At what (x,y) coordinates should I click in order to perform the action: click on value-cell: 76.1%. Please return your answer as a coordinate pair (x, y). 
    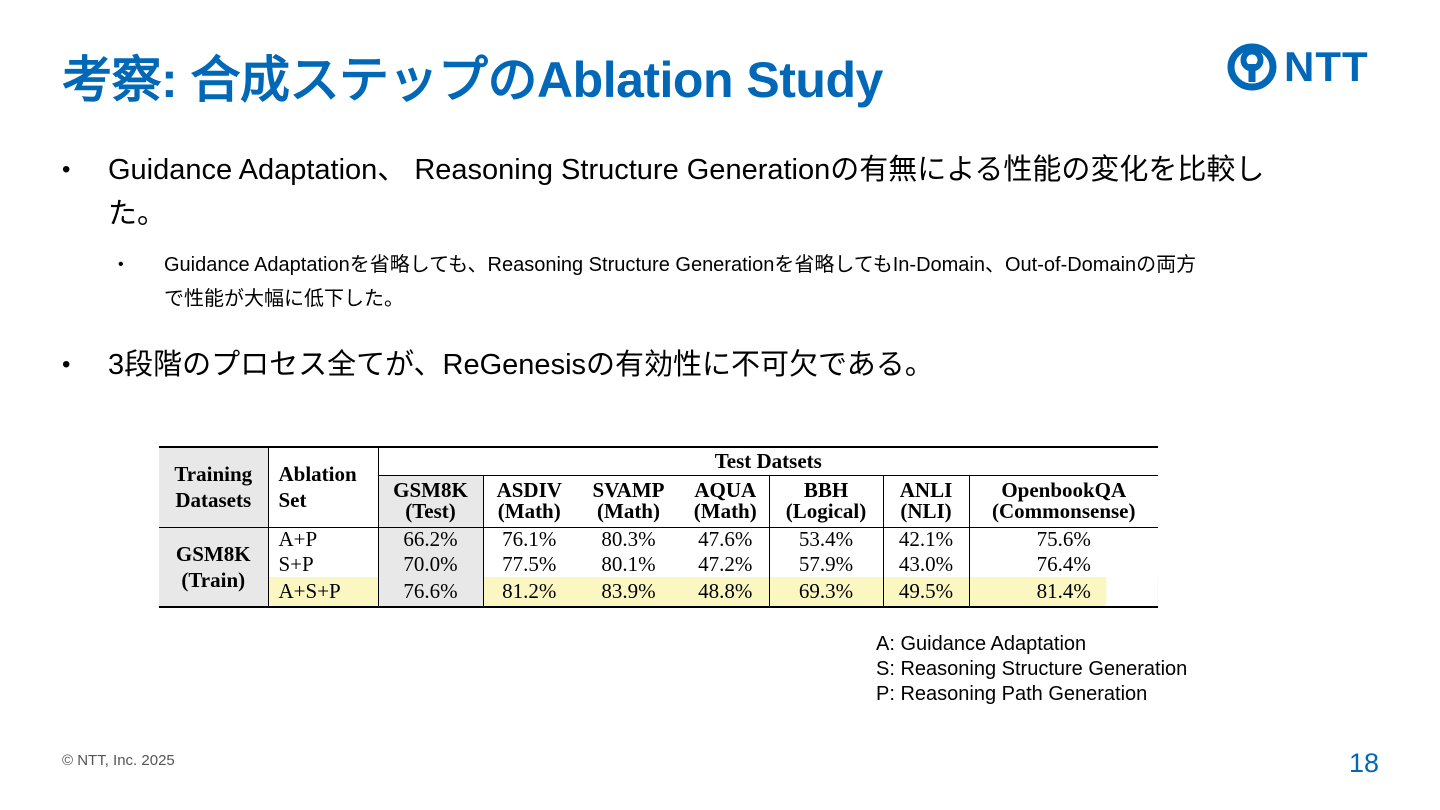
    Looking at the image, I should click on (528, 539).